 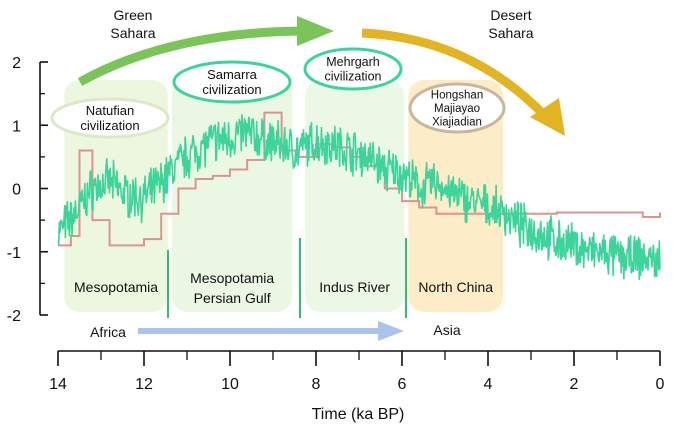 What do you see at coordinates (116, 287) in the screenshot?
I see `region-label: Mesopotamia` at bounding box center [116, 287].